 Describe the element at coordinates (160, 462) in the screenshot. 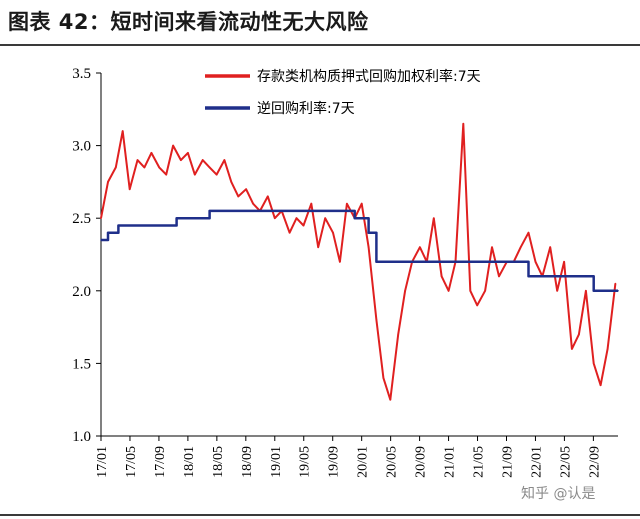

I see `x-tick-label: 17/09` at that location.